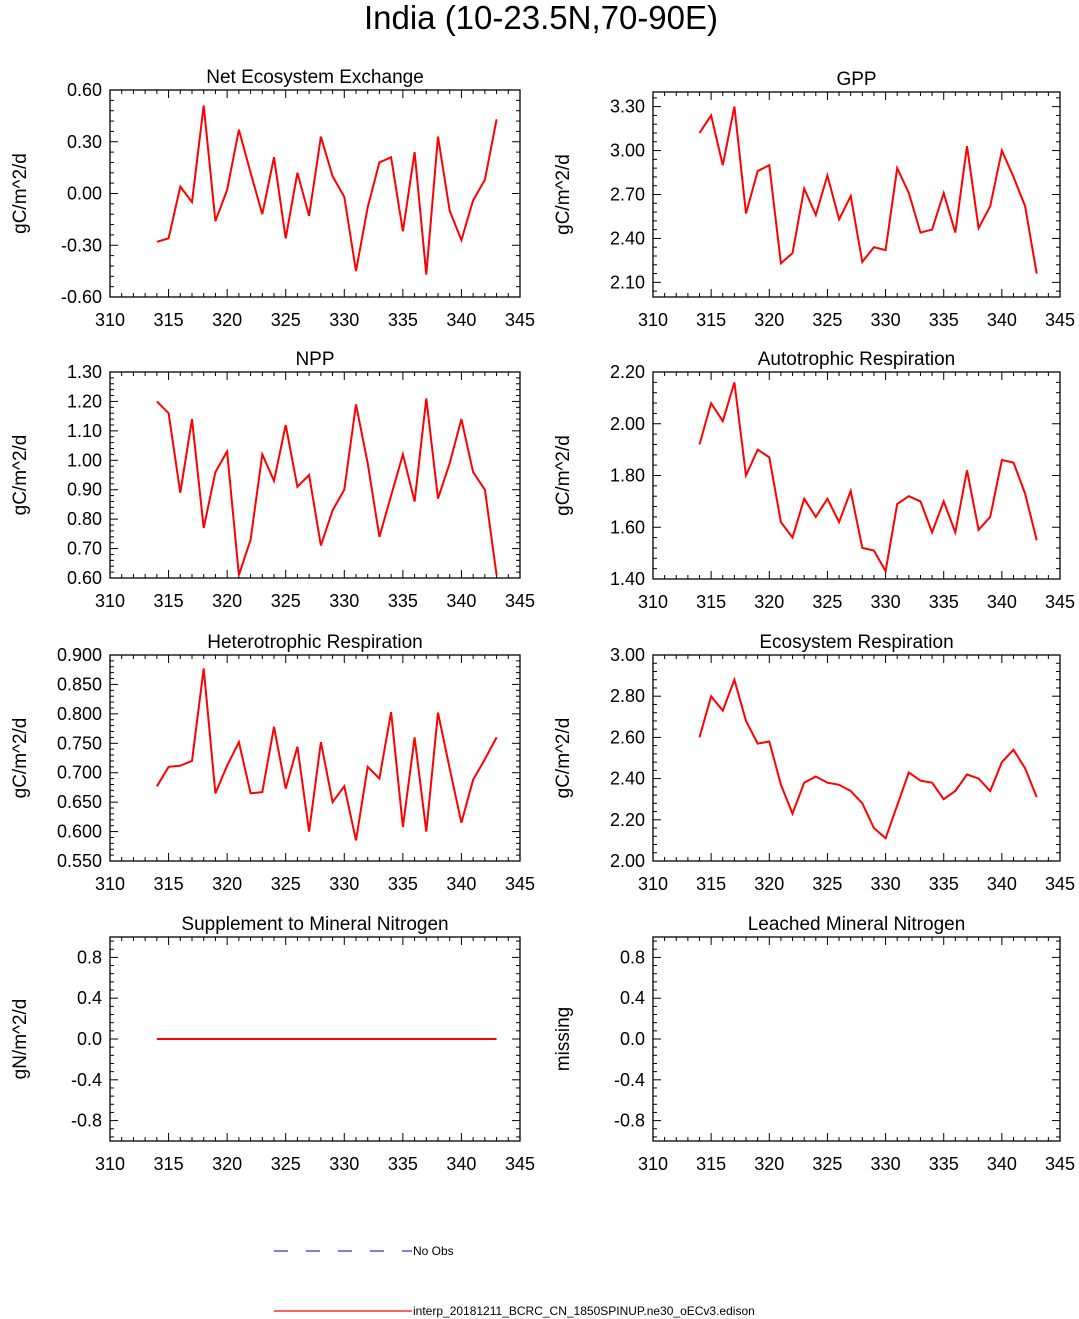 The height and width of the screenshot is (1319, 1079). I want to click on y-tick-label: -0.8, so click(629, 1121).